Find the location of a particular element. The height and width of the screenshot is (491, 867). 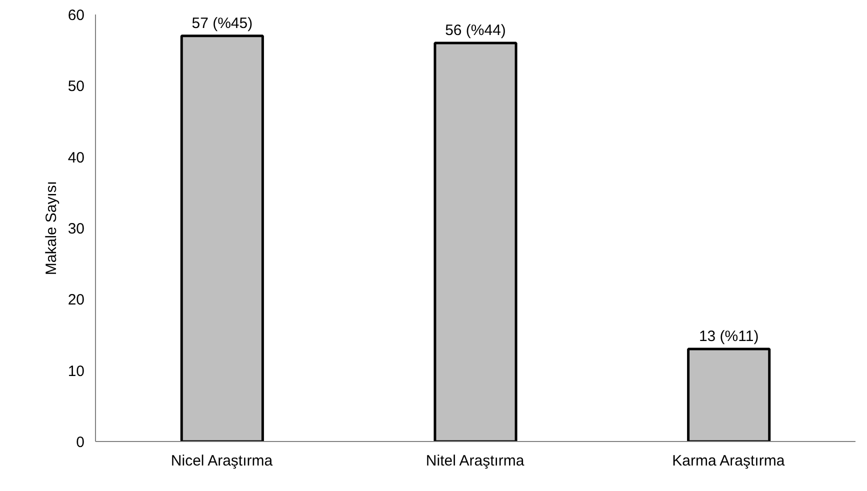

y-tick-label: 50 is located at coordinates (76, 87).